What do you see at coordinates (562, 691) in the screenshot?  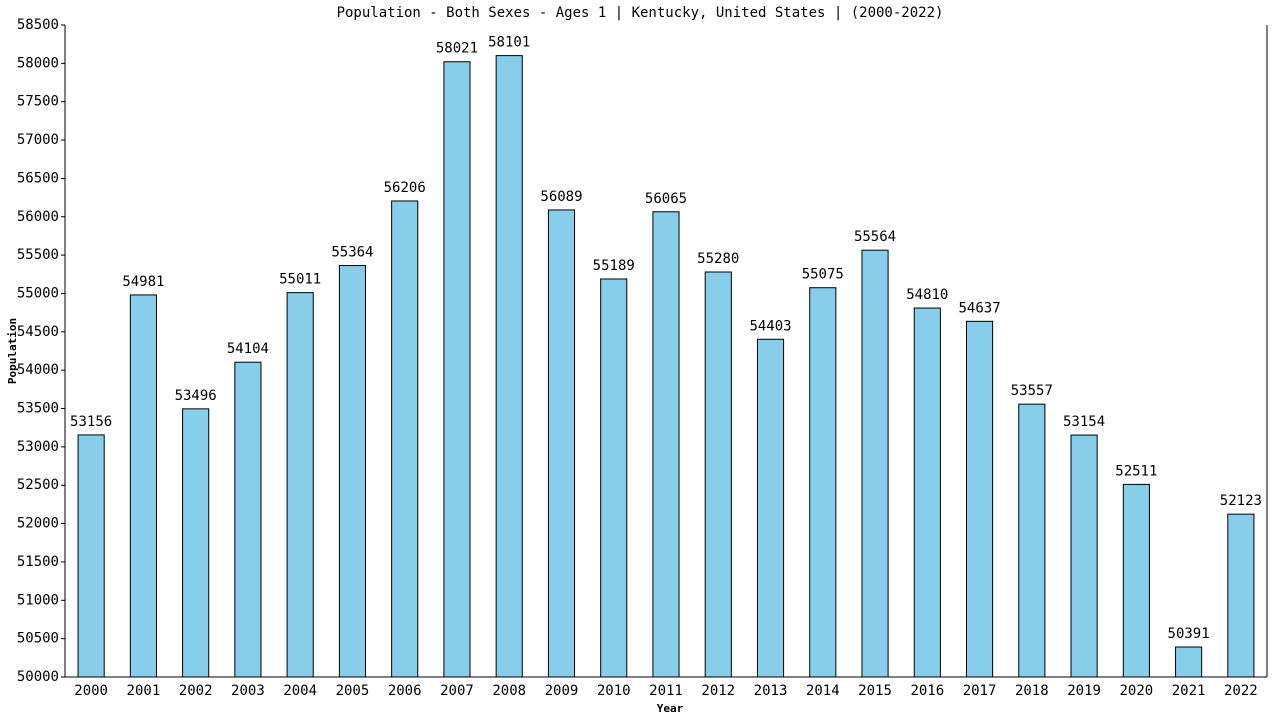 I see `x-tick-label: 2009` at bounding box center [562, 691].